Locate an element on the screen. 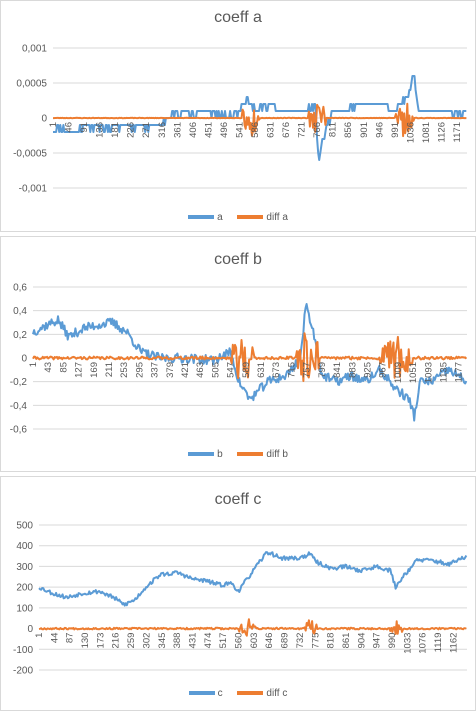 This screenshot has height=712, width=476. y-tick-label: 400 is located at coordinates (24, 546).